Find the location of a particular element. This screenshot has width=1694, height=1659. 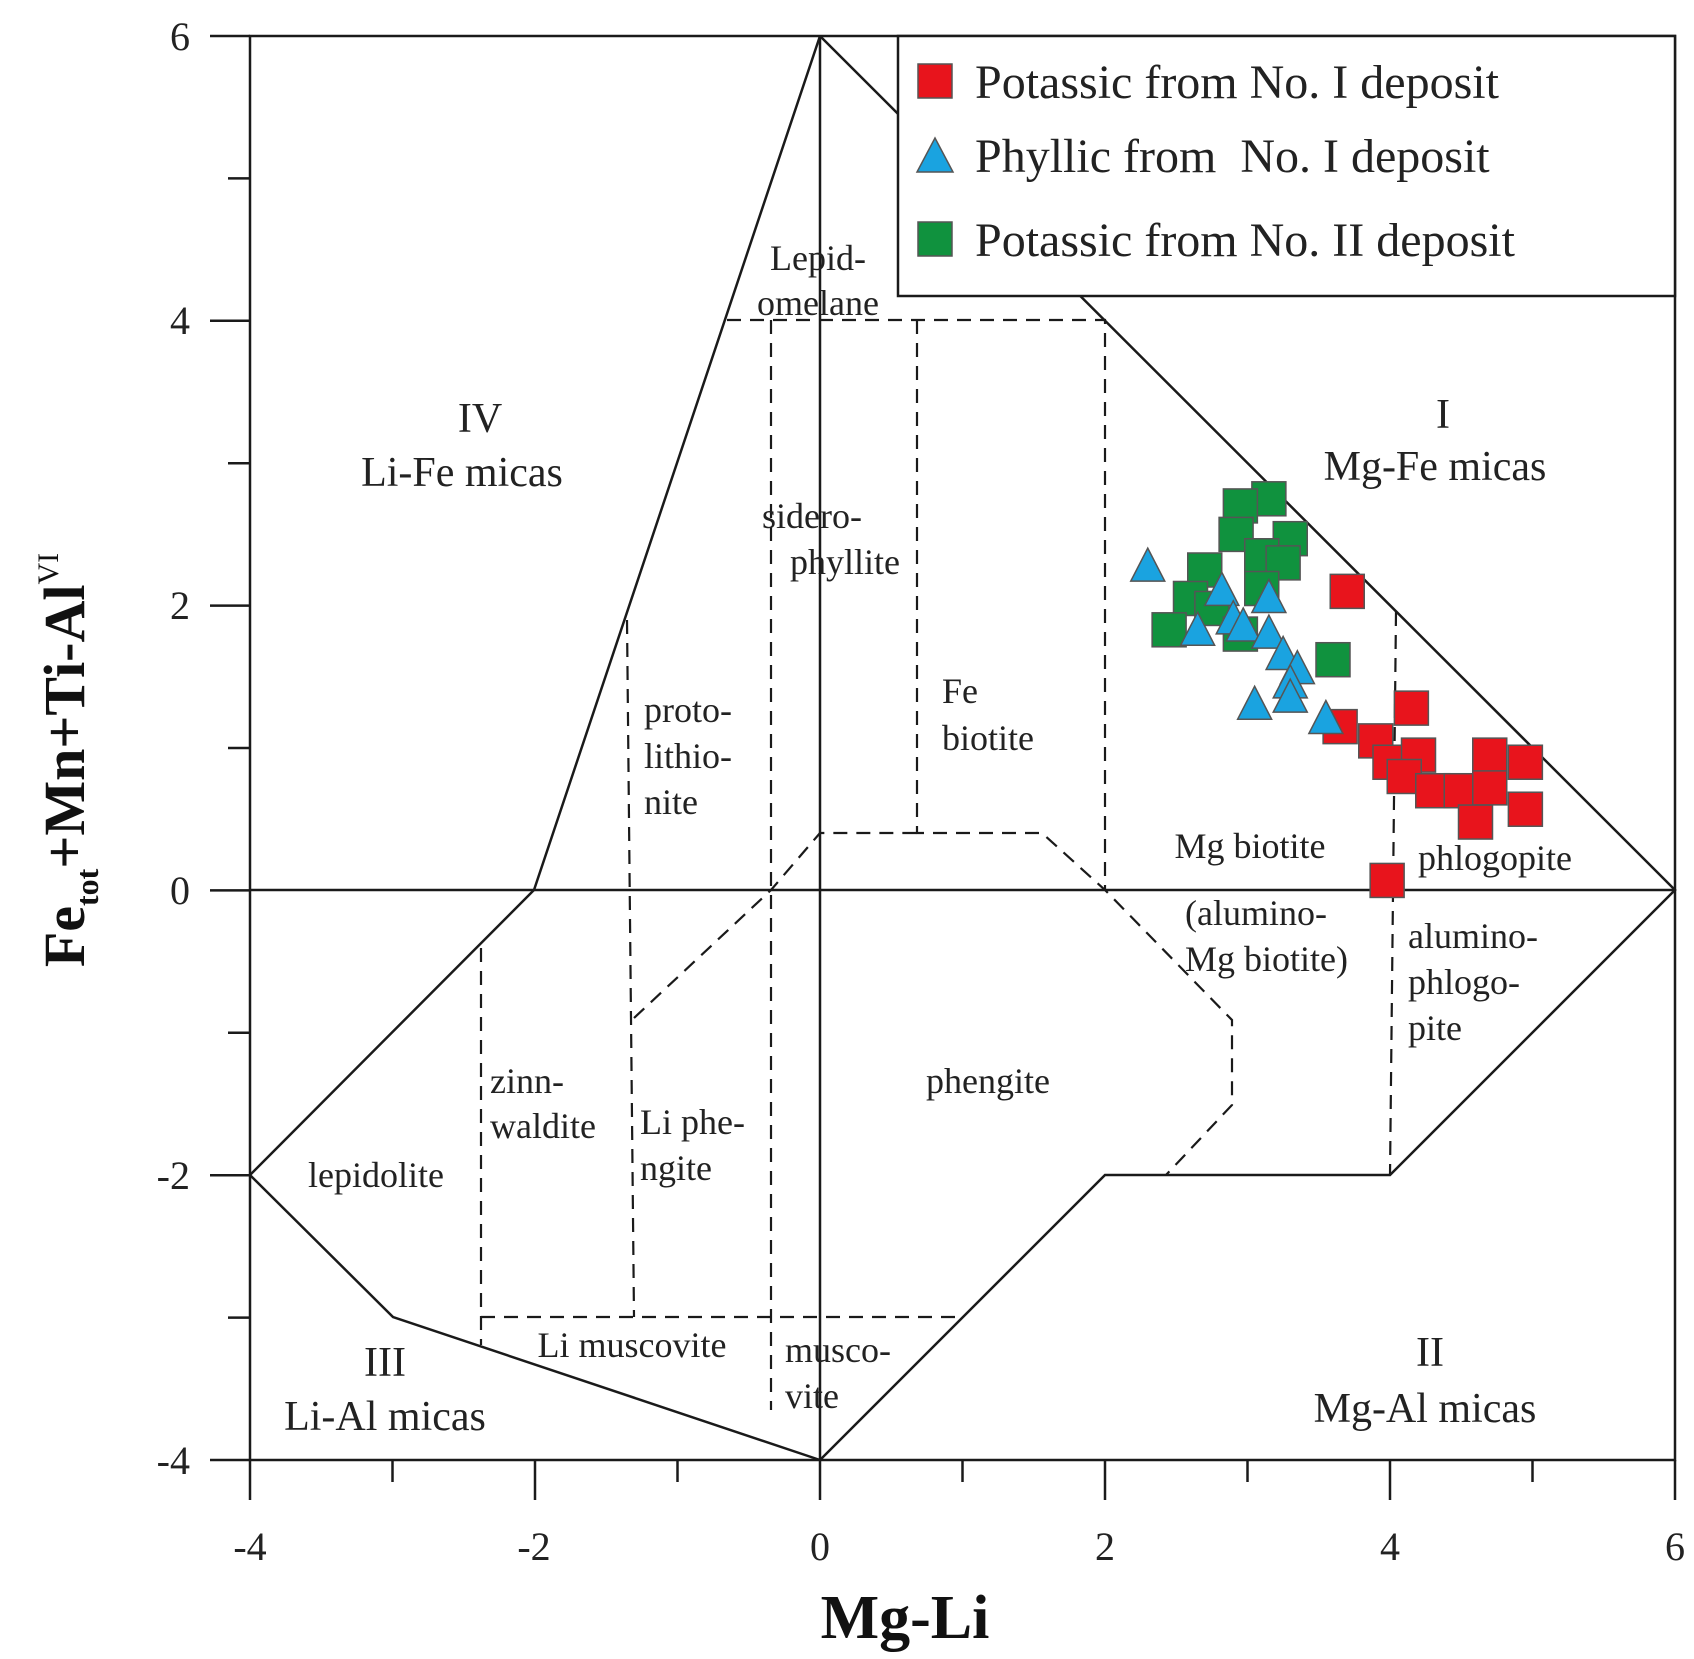

label-alumino-mg-biotite-2: Mg biotite) is located at coordinates (1266, 959).